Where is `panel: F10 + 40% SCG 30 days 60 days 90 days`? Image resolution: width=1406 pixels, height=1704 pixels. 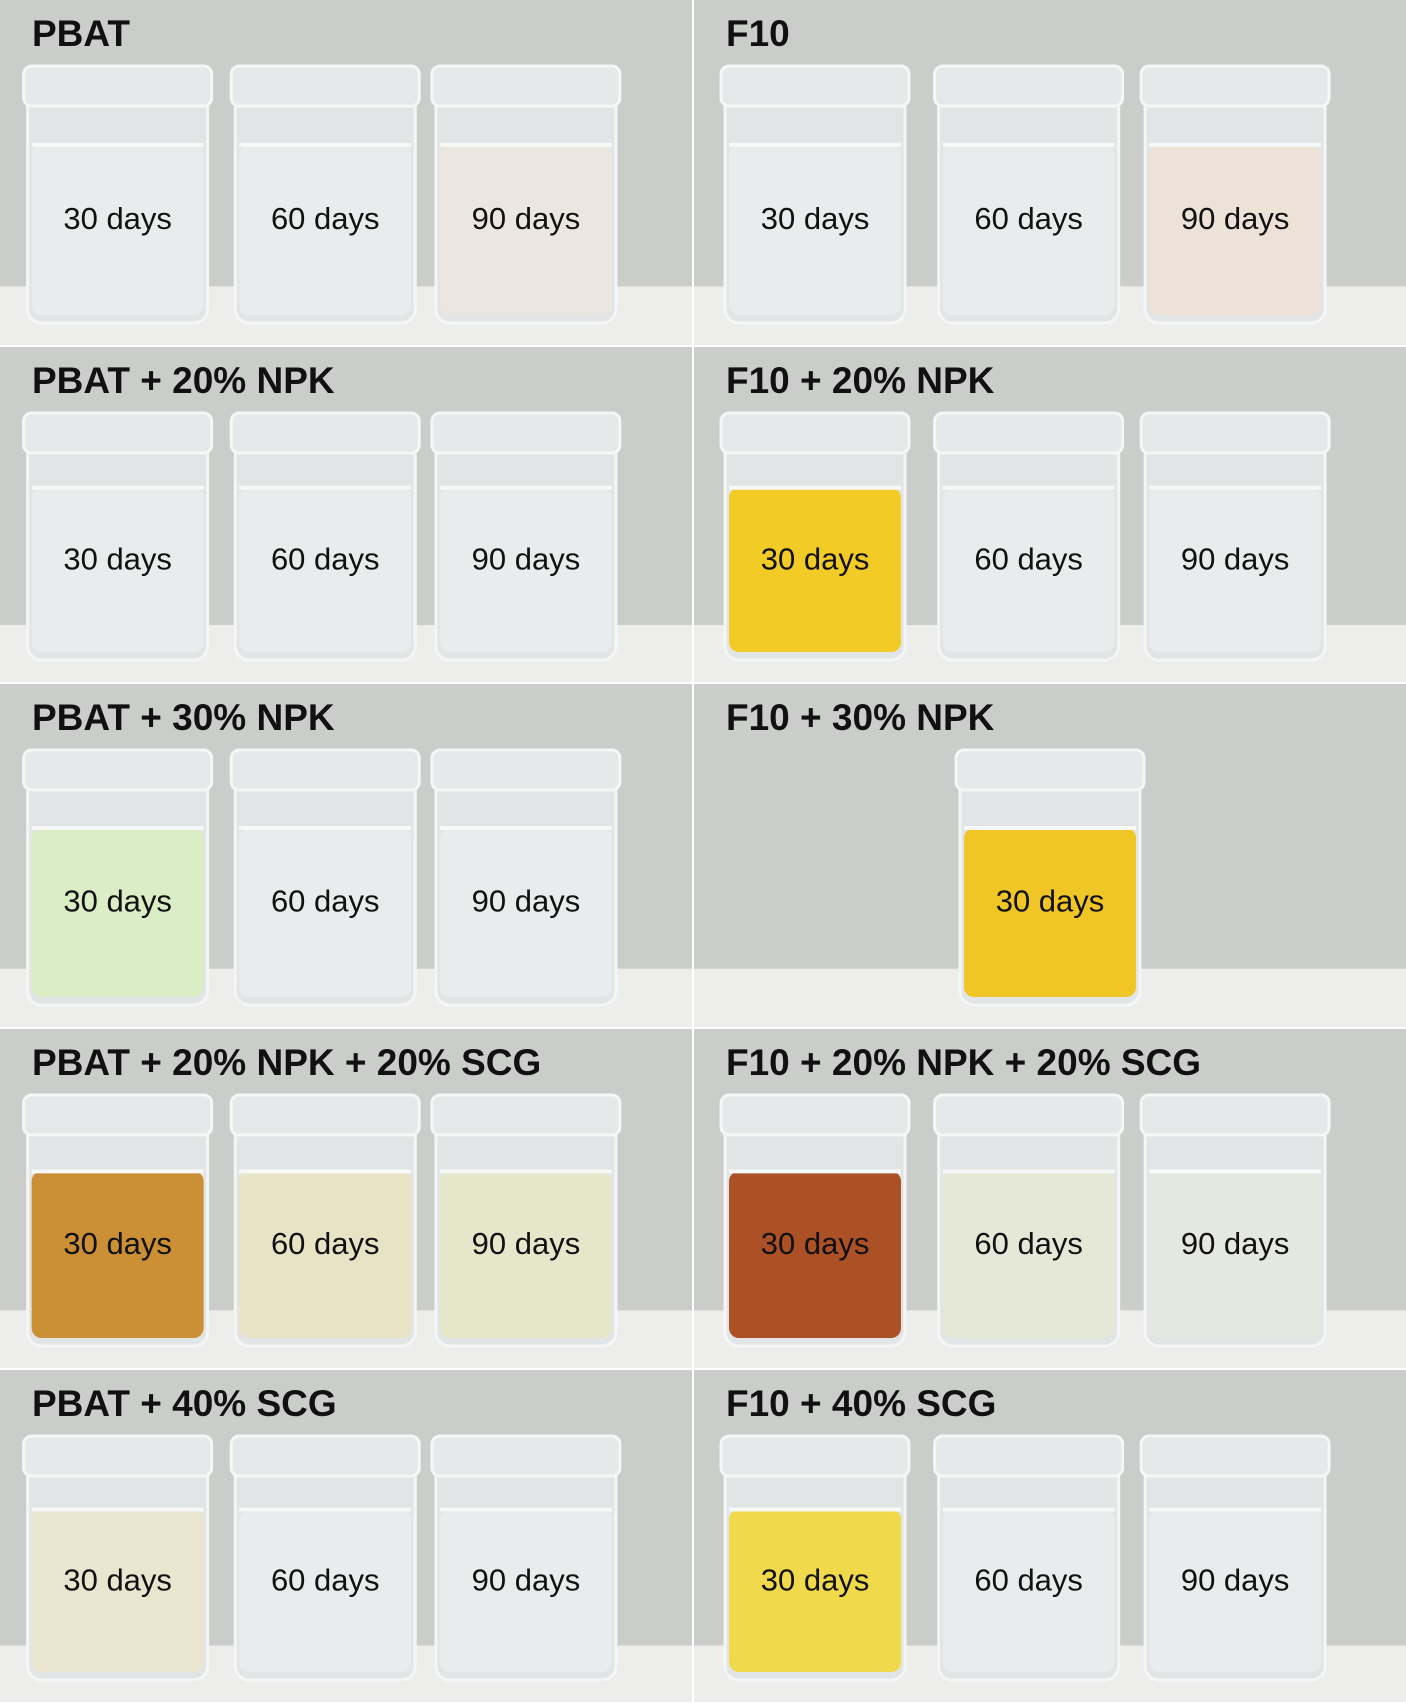
panel: F10 + 40% SCG 30 days 60 days 90 days is located at coordinates (1050, 1536).